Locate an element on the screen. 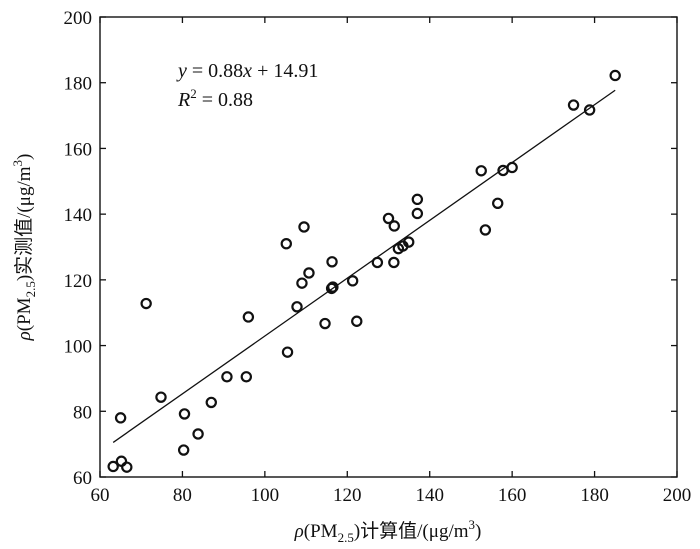 This screenshot has width=700, height=549. x-tick-label: 180 is located at coordinates (594, 495).